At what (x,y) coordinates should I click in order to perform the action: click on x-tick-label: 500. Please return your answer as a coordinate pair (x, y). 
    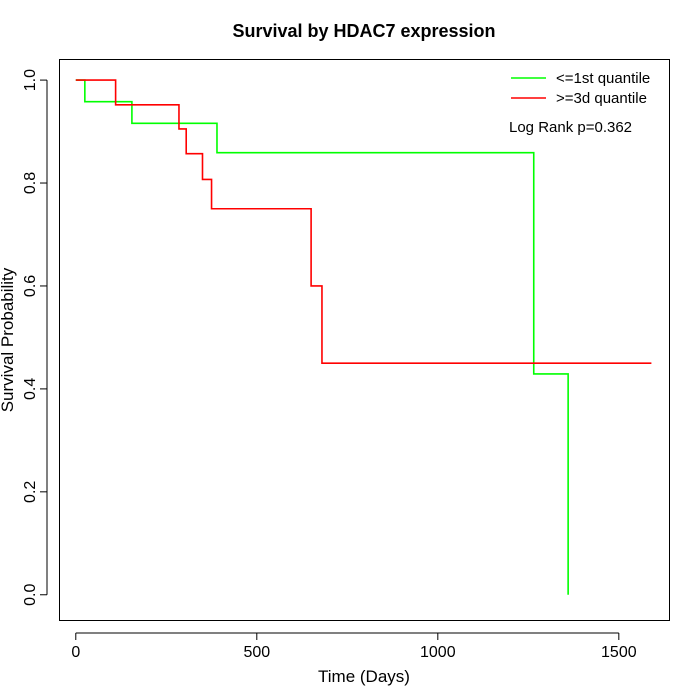
    Looking at the image, I should click on (256, 652).